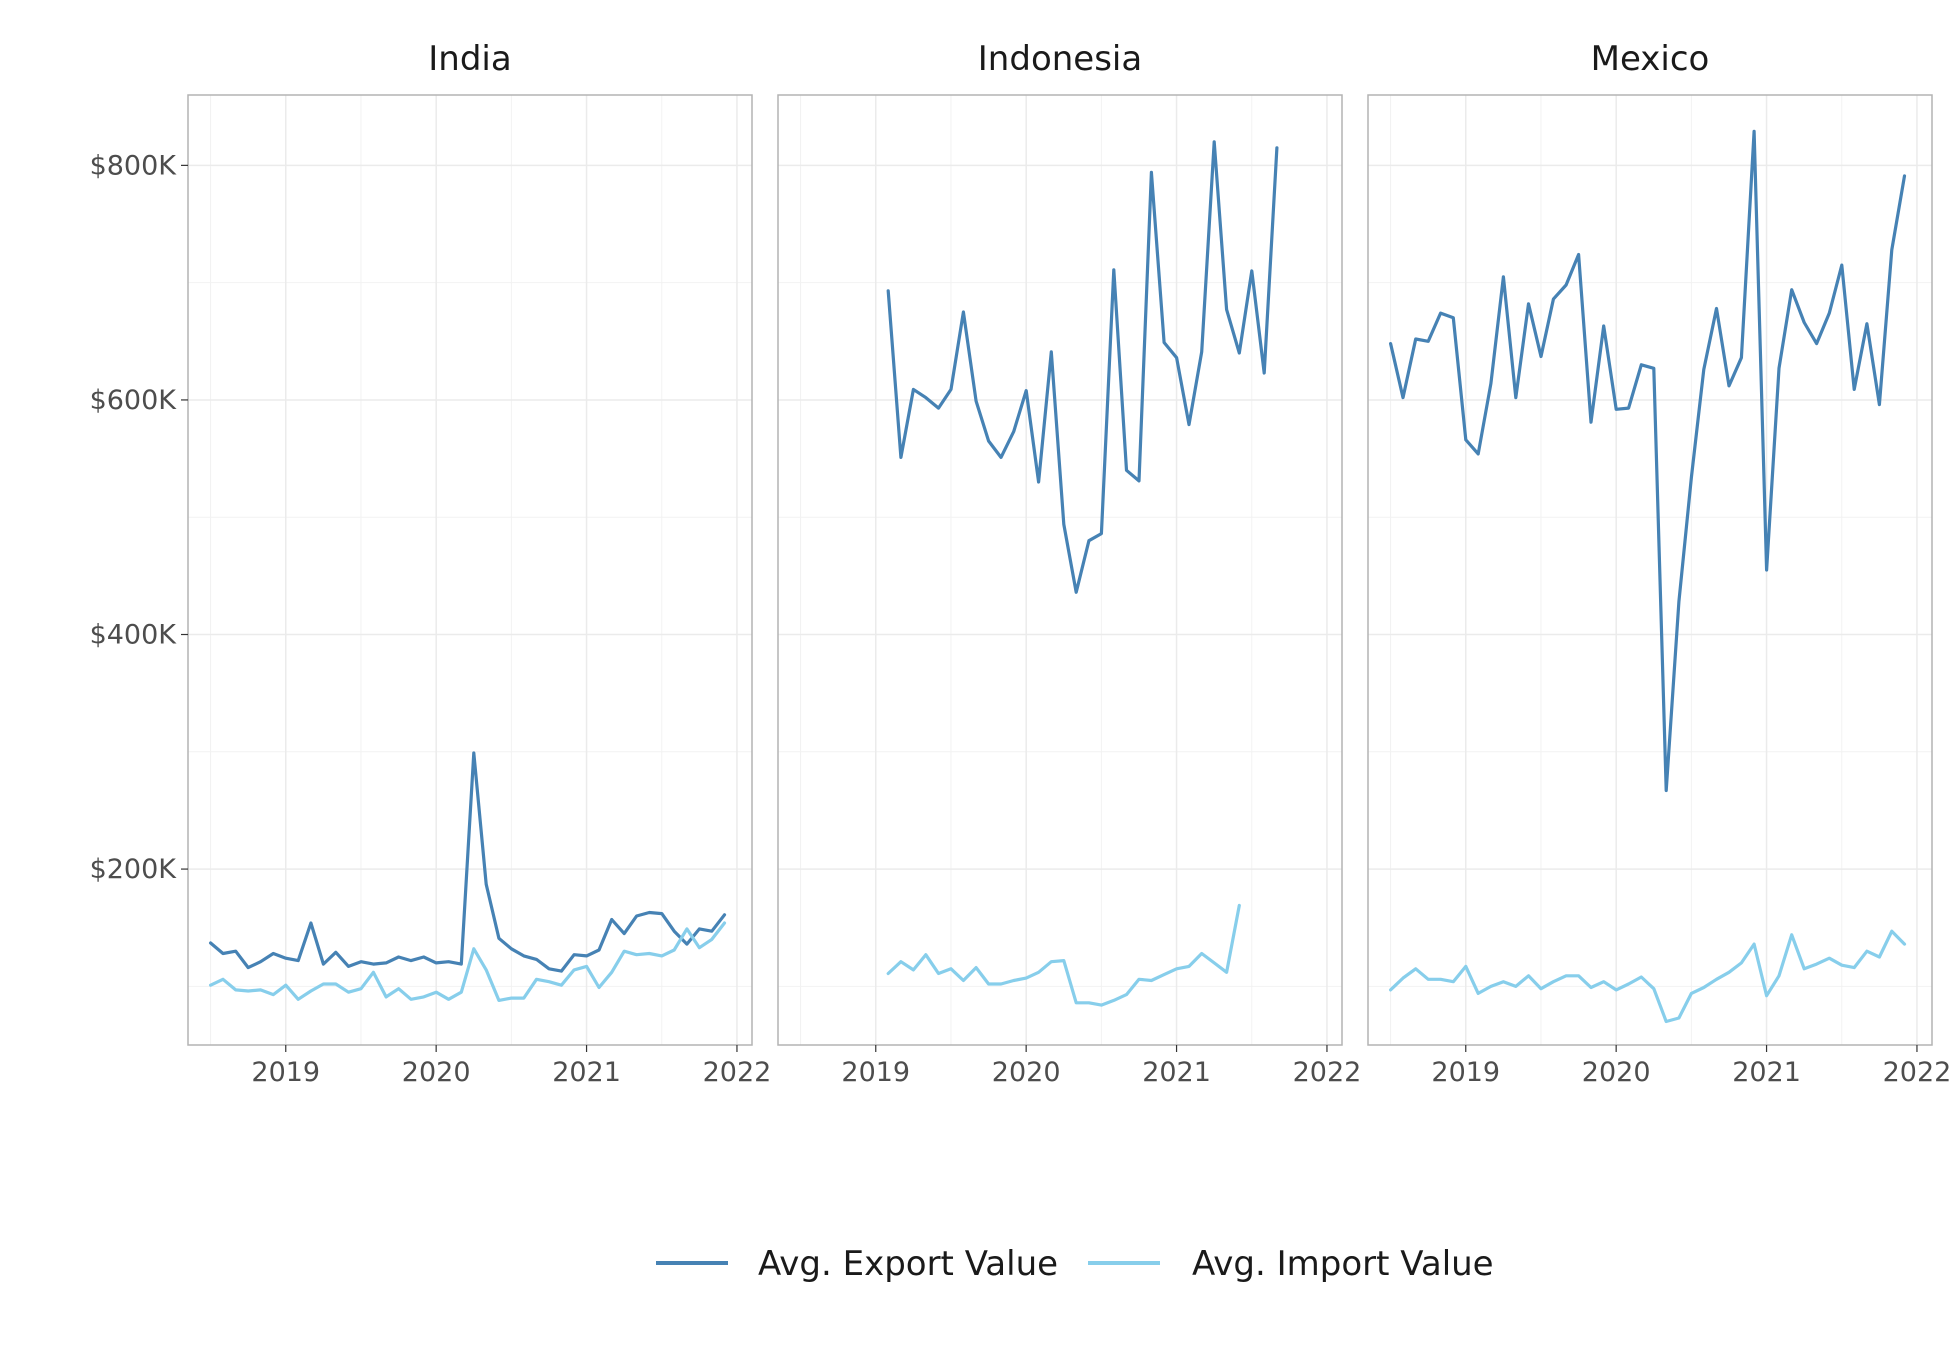  Describe the element at coordinates (139, 517) in the screenshot. I see `y-axis: $200K $400K $600K $800K` at that location.